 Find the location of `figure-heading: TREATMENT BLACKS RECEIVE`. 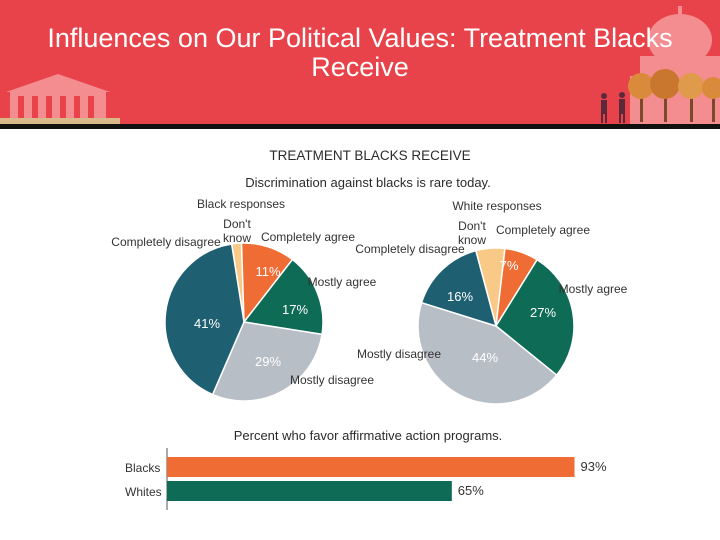

figure-heading: TREATMENT BLACKS RECEIVE is located at coordinates (369, 155).